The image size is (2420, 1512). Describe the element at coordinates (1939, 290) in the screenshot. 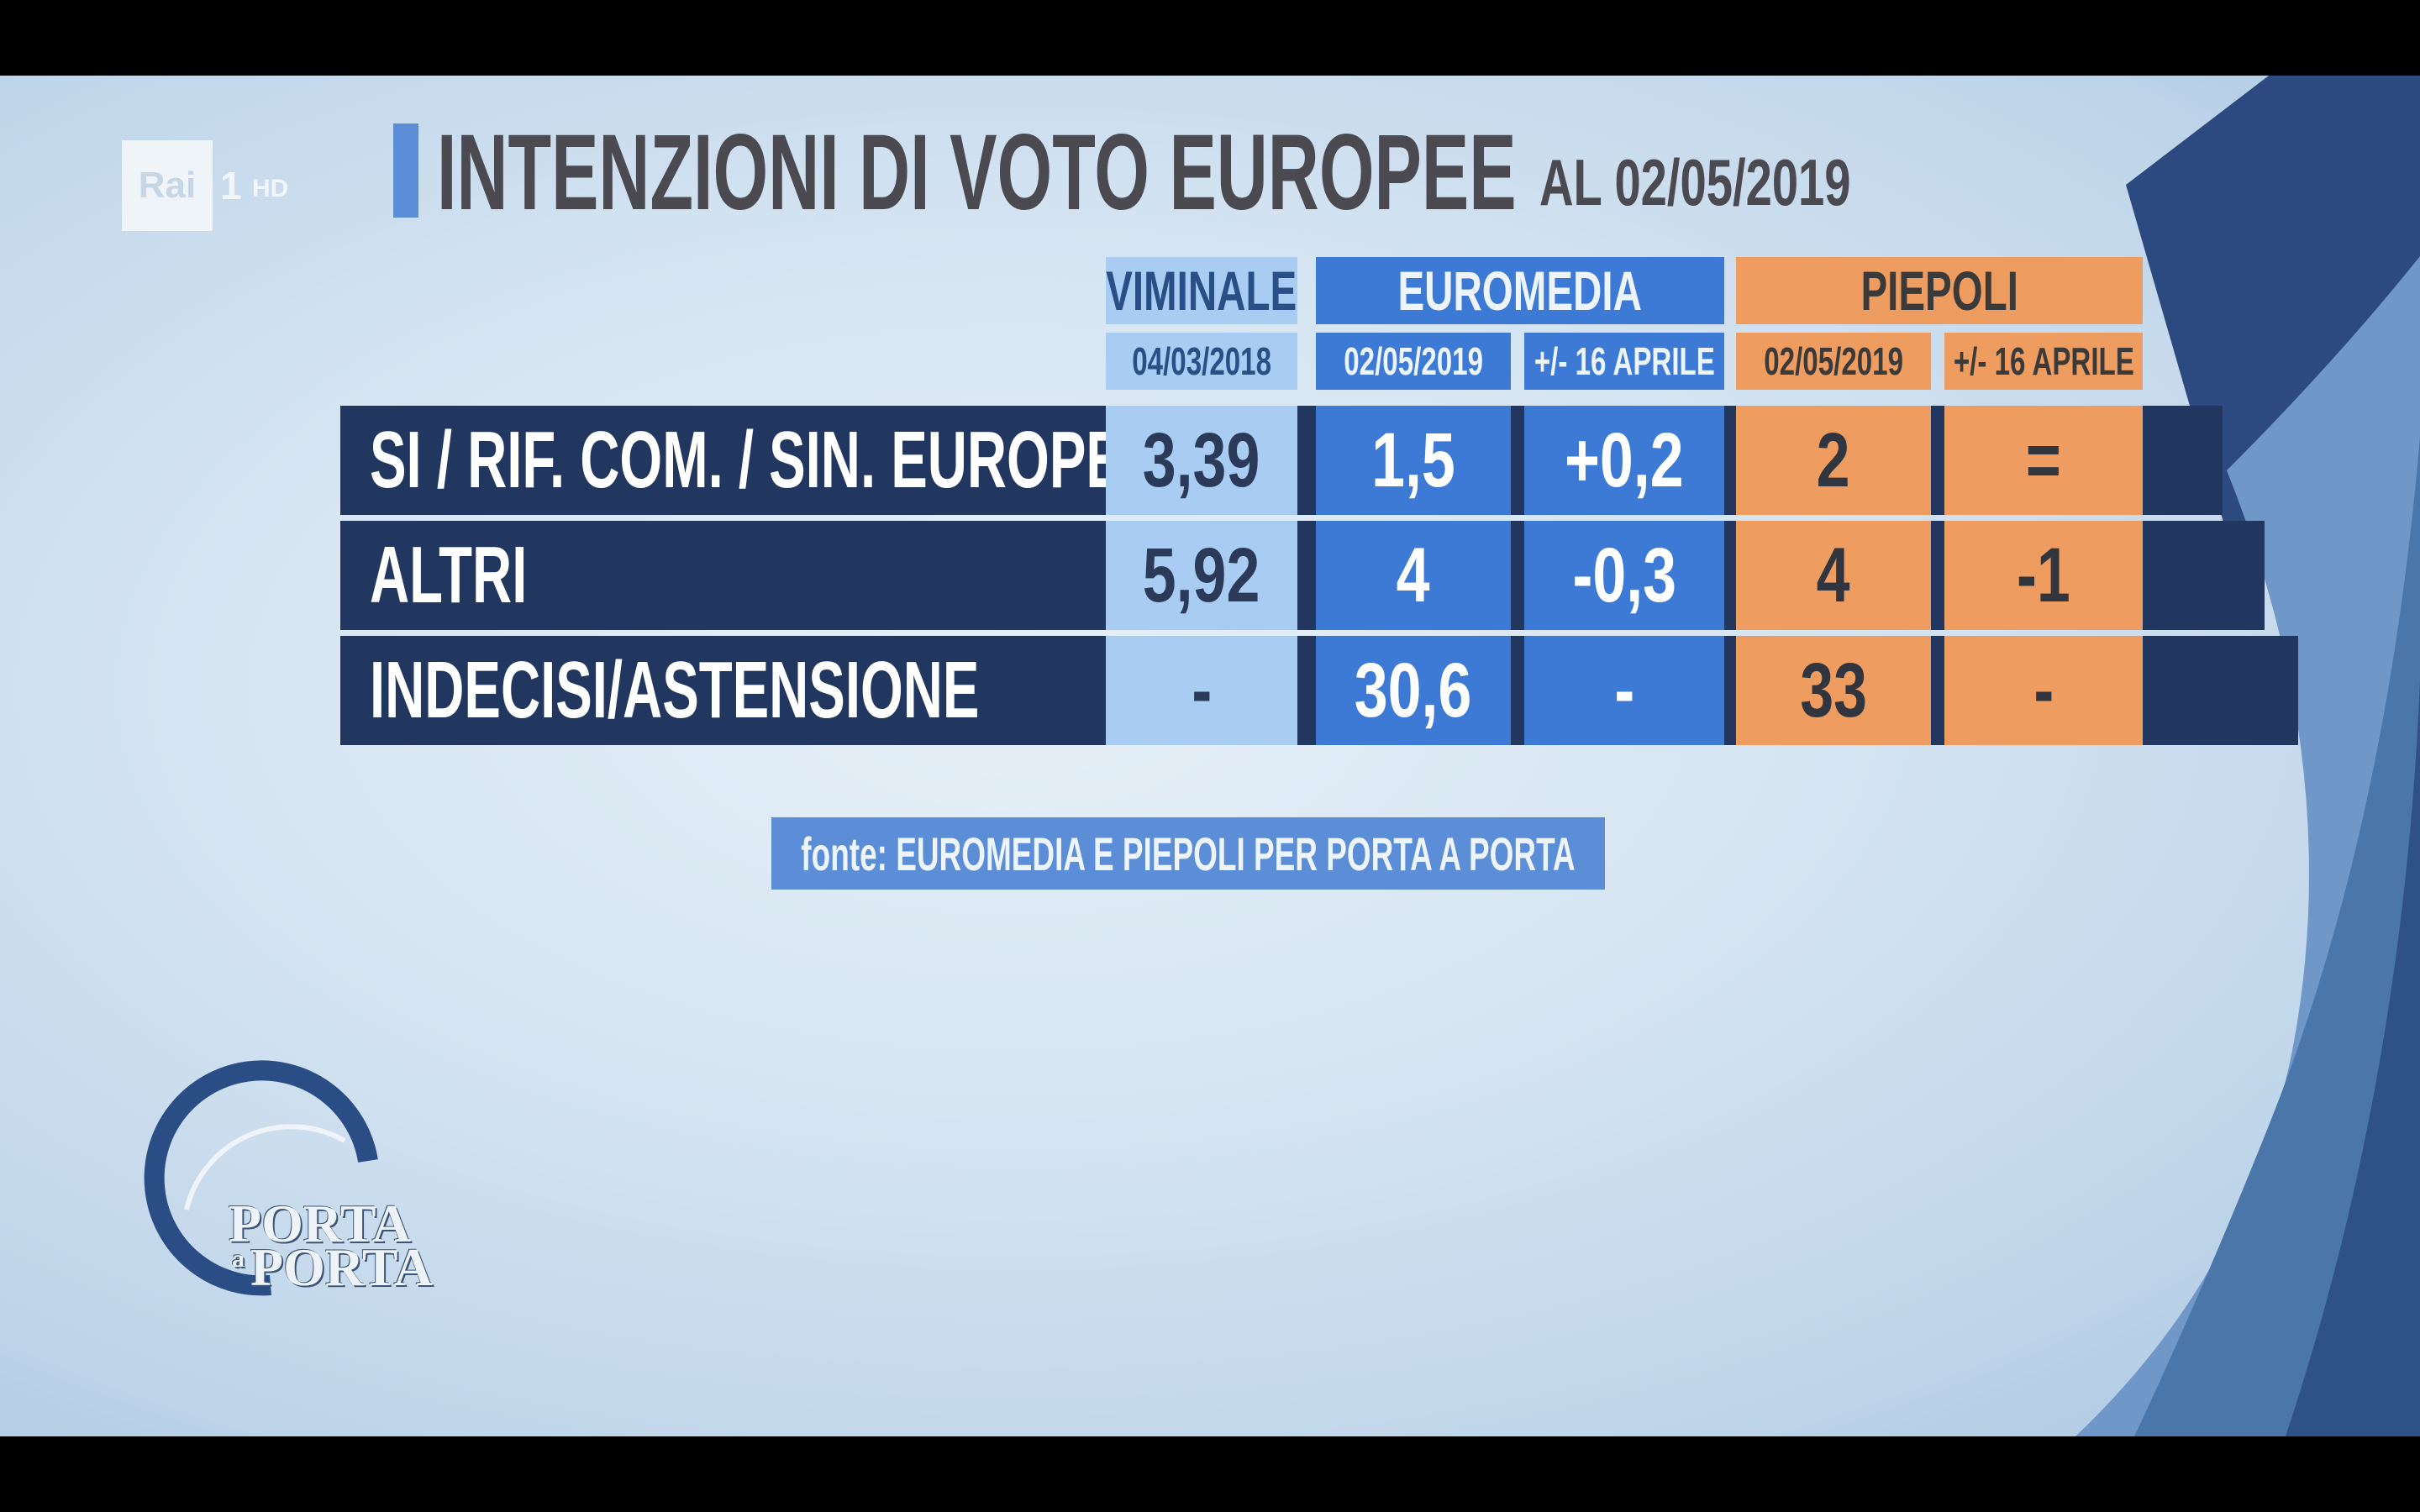

I see `header-piepoli: PIEPOLI` at that location.